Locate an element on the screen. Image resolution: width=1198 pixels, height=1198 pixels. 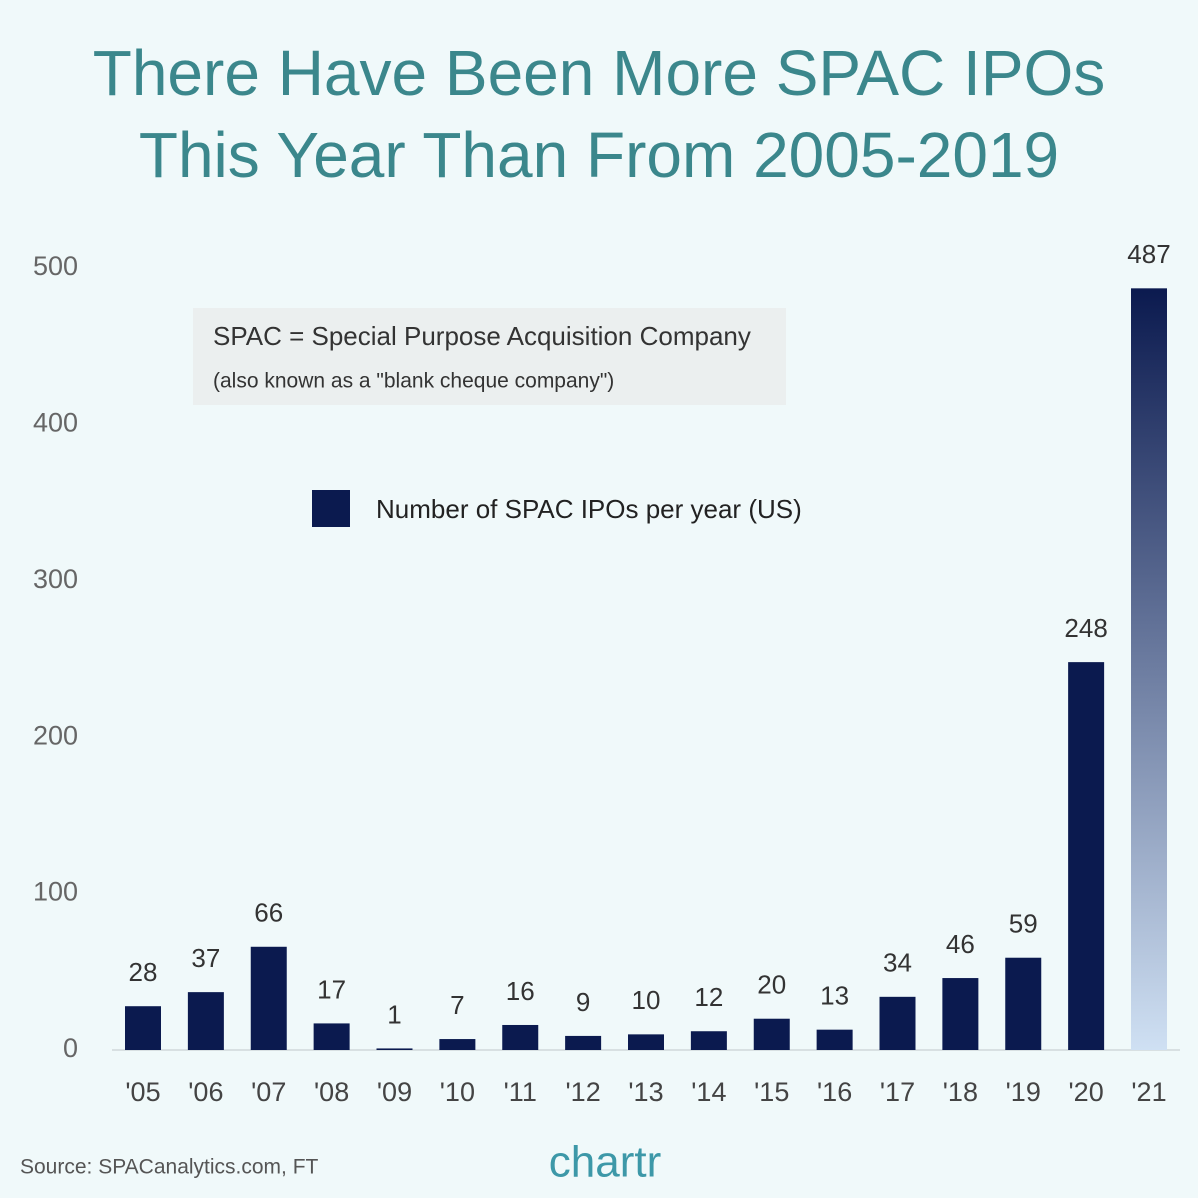
source: Source: SPACanalytics.com, FT is located at coordinates (169, 1167).